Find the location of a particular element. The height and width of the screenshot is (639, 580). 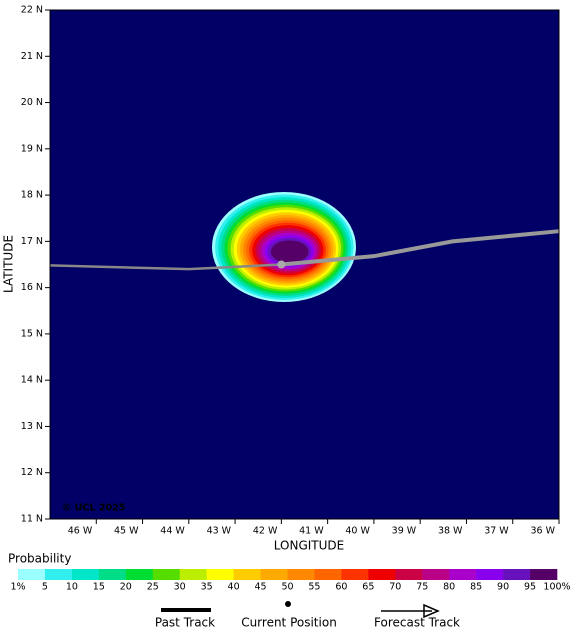

legend-label: Past Track is located at coordinates (185, 623).